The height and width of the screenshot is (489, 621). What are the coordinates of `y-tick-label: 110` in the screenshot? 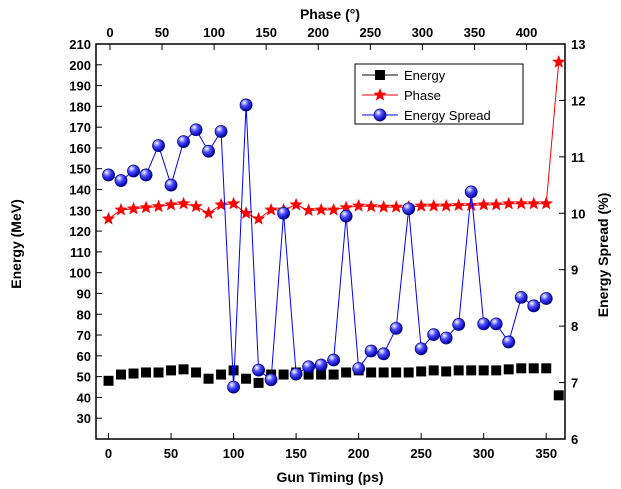 It's located at (80, 252).